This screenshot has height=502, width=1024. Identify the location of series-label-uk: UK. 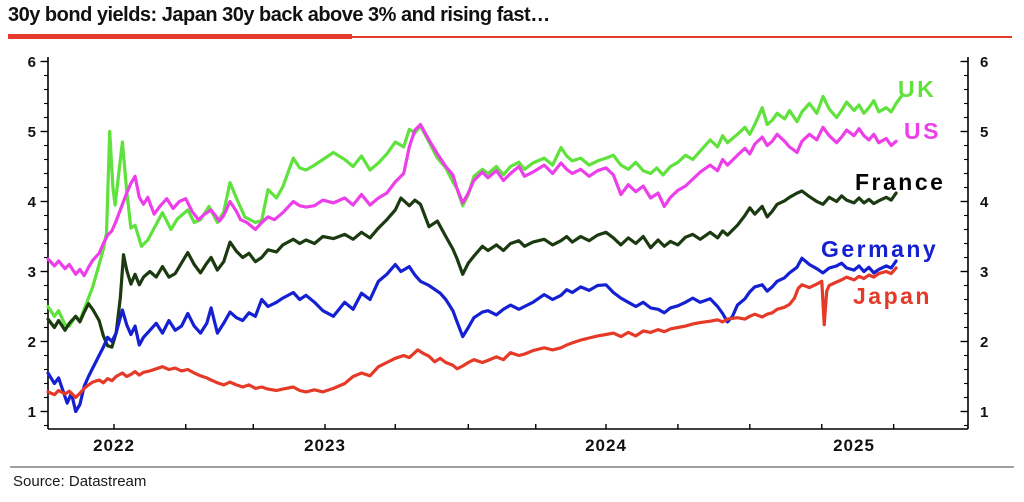
(917, 89).